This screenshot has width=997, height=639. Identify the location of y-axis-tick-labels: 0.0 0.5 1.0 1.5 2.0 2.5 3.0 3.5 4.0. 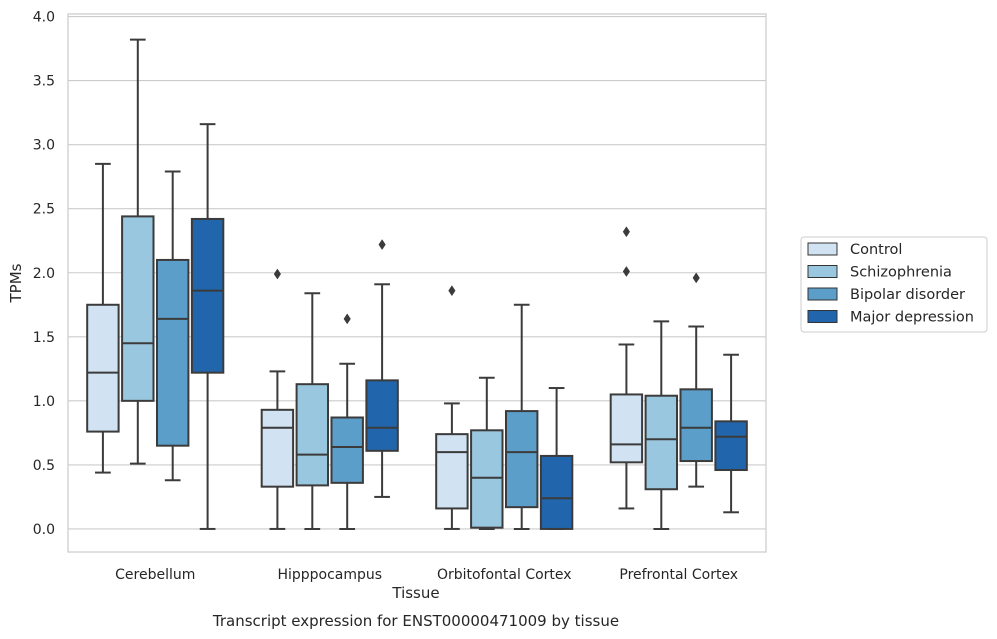
(44, 274).